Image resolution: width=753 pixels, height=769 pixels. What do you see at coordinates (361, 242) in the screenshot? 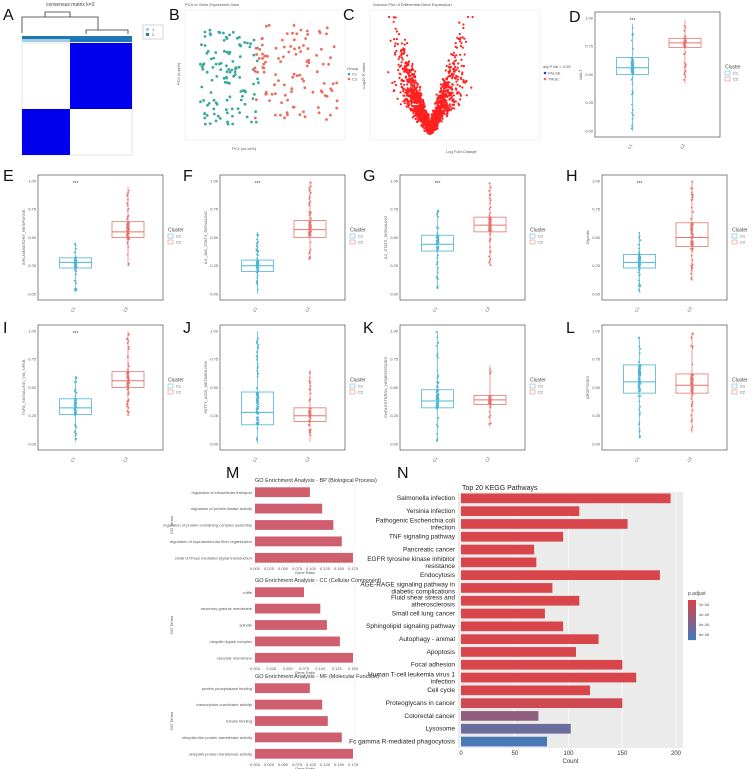
I see `boxplot-legend-c2: C2` at bounding box center [361, 242].